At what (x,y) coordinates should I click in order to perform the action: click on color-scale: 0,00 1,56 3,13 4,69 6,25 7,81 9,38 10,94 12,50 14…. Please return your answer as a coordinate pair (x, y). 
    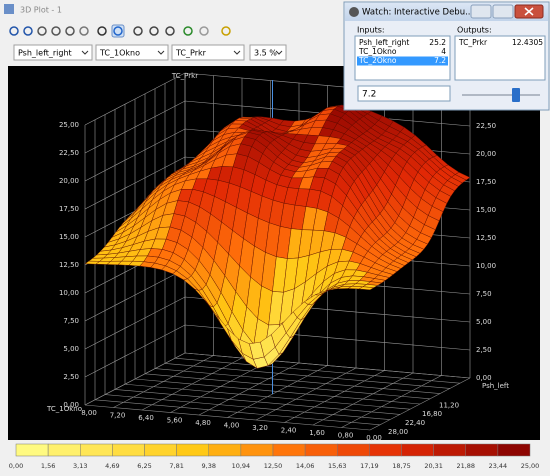
    Looking at the image, I should click on (274, 456).